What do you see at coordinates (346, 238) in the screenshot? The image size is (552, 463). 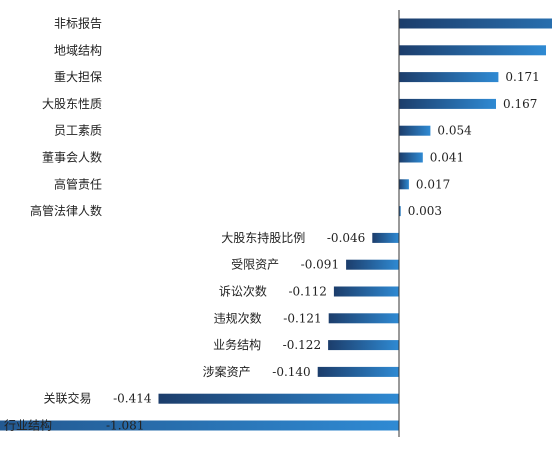 I see `data-label: -0.046` at bounding box center [346, 238].